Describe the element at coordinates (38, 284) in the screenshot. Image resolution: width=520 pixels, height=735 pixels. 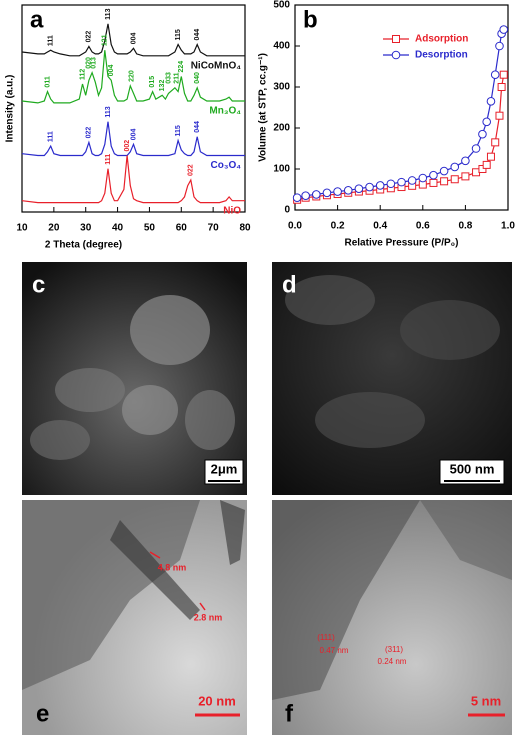
I see `panel-label: c` at that location.